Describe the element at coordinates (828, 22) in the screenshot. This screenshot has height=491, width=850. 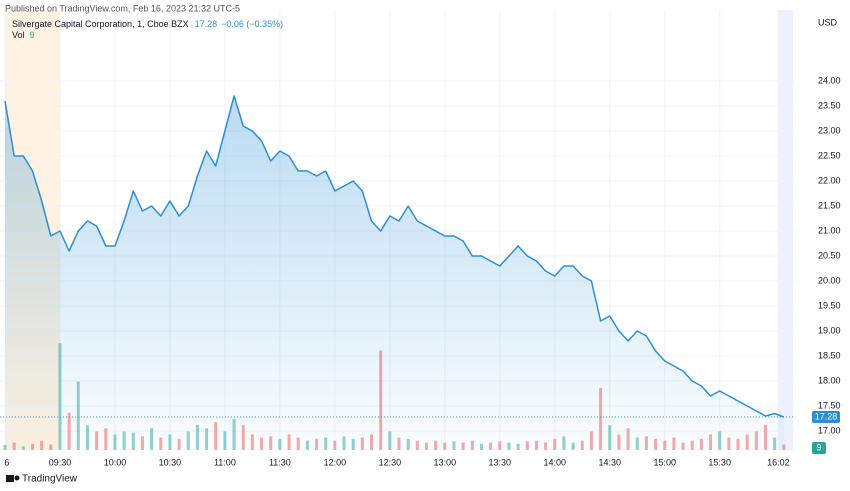
I see `currency: USD` at that location.